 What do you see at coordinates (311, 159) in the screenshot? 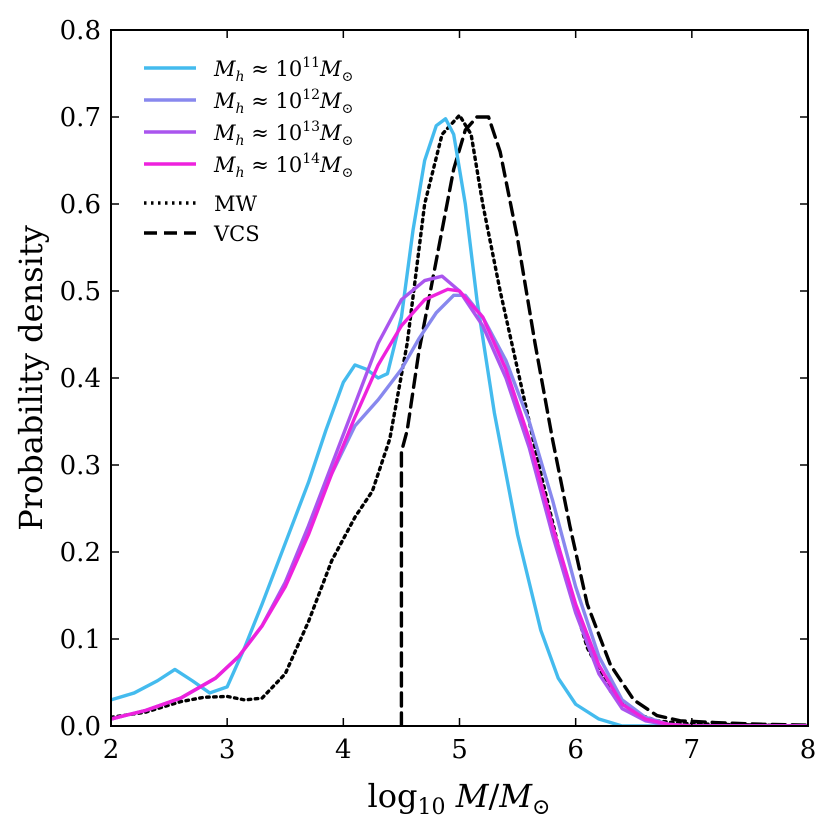
I see `legend-sup: 14` at bounding box center [311, 159].